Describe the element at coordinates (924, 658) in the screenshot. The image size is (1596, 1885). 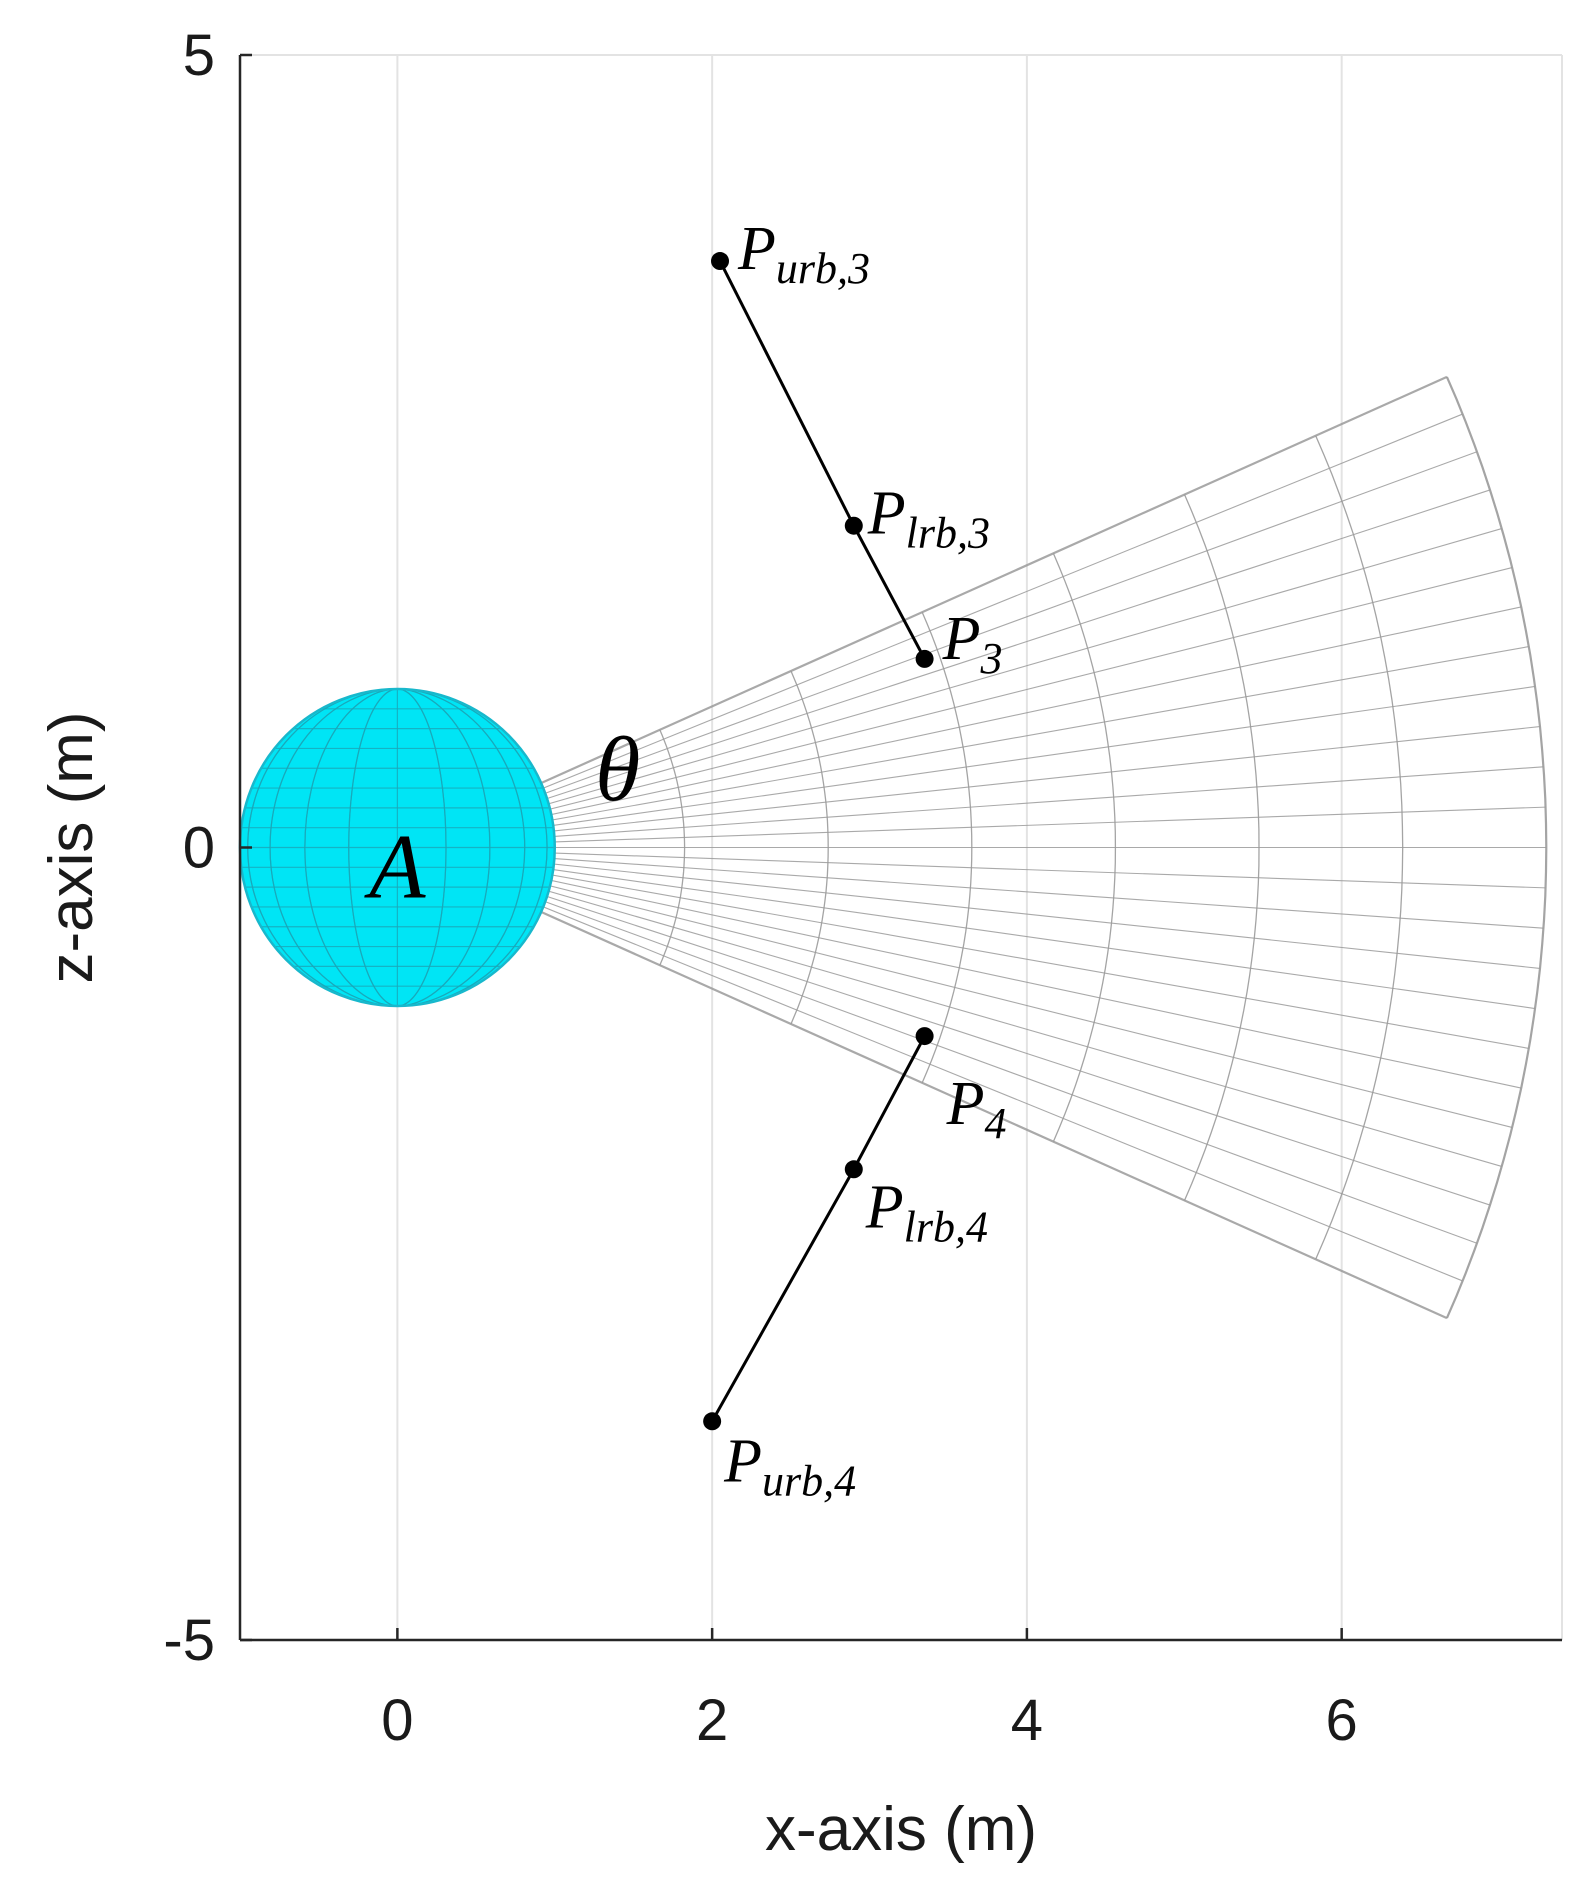
I see `point-p3` at that location.